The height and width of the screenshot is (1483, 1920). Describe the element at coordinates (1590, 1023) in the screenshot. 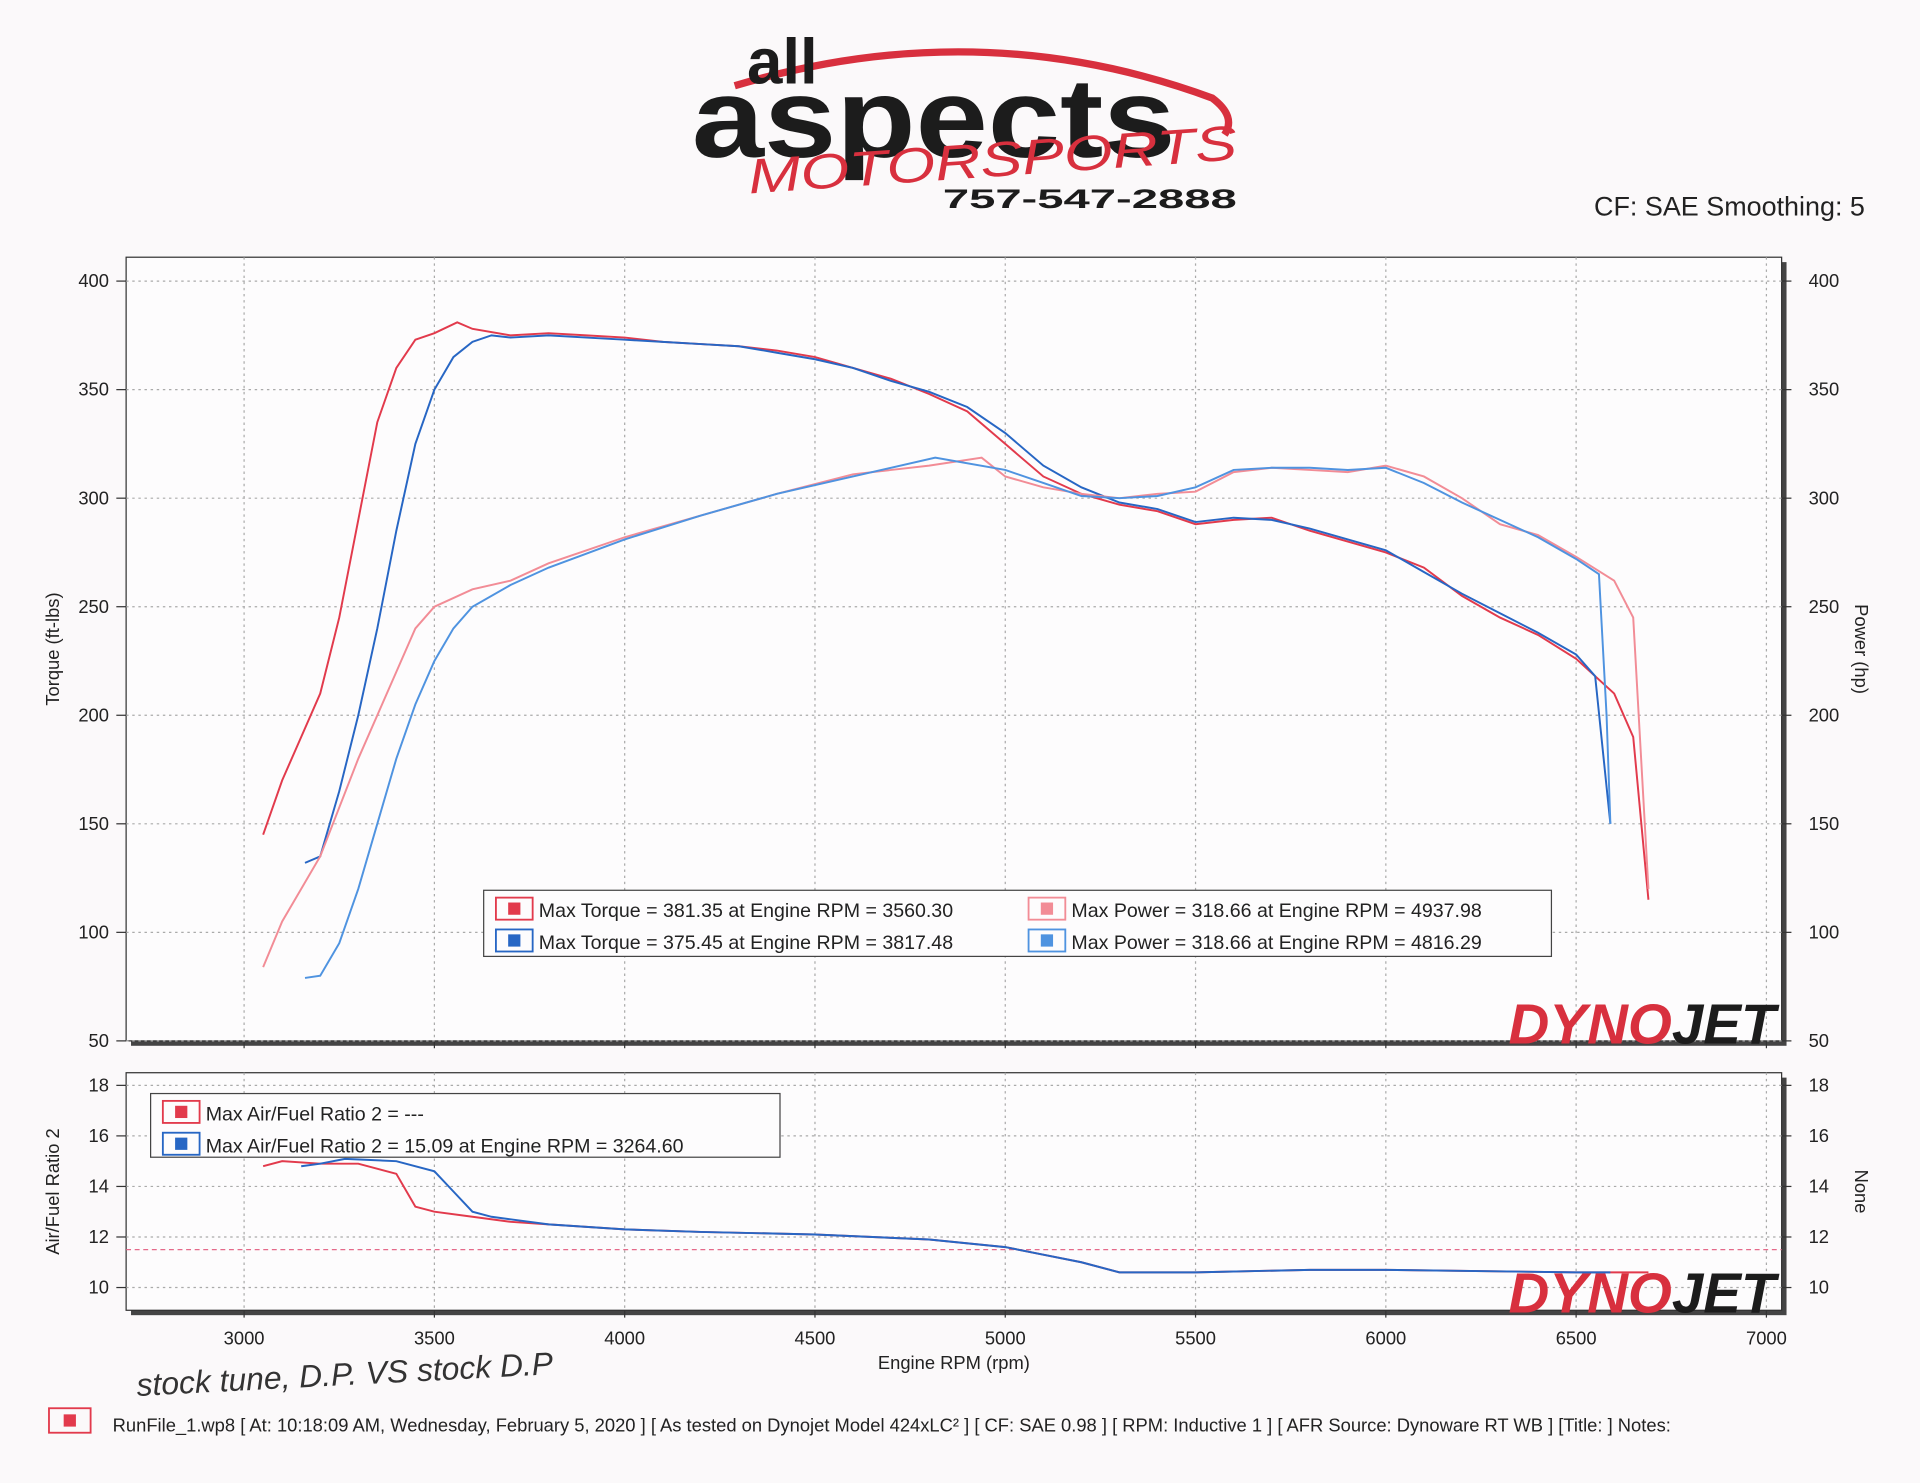

I see `watermark-dyno: DYNO` at that location.